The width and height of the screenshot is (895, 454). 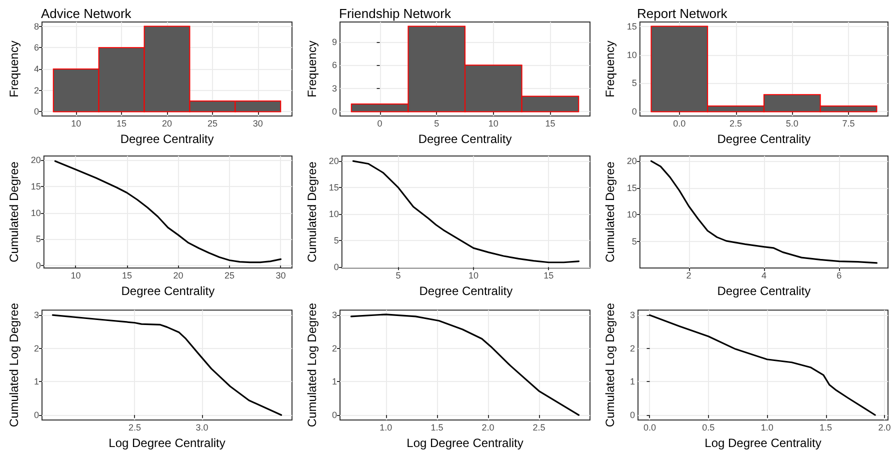 I want to click on y-tick-label: 4, so click(x=36, y=69).